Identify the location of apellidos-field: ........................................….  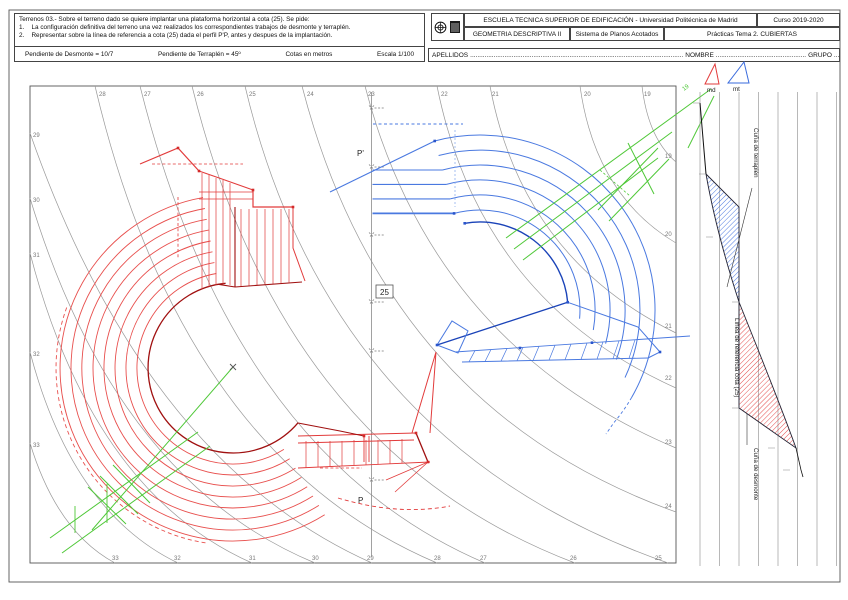
(577, 55).